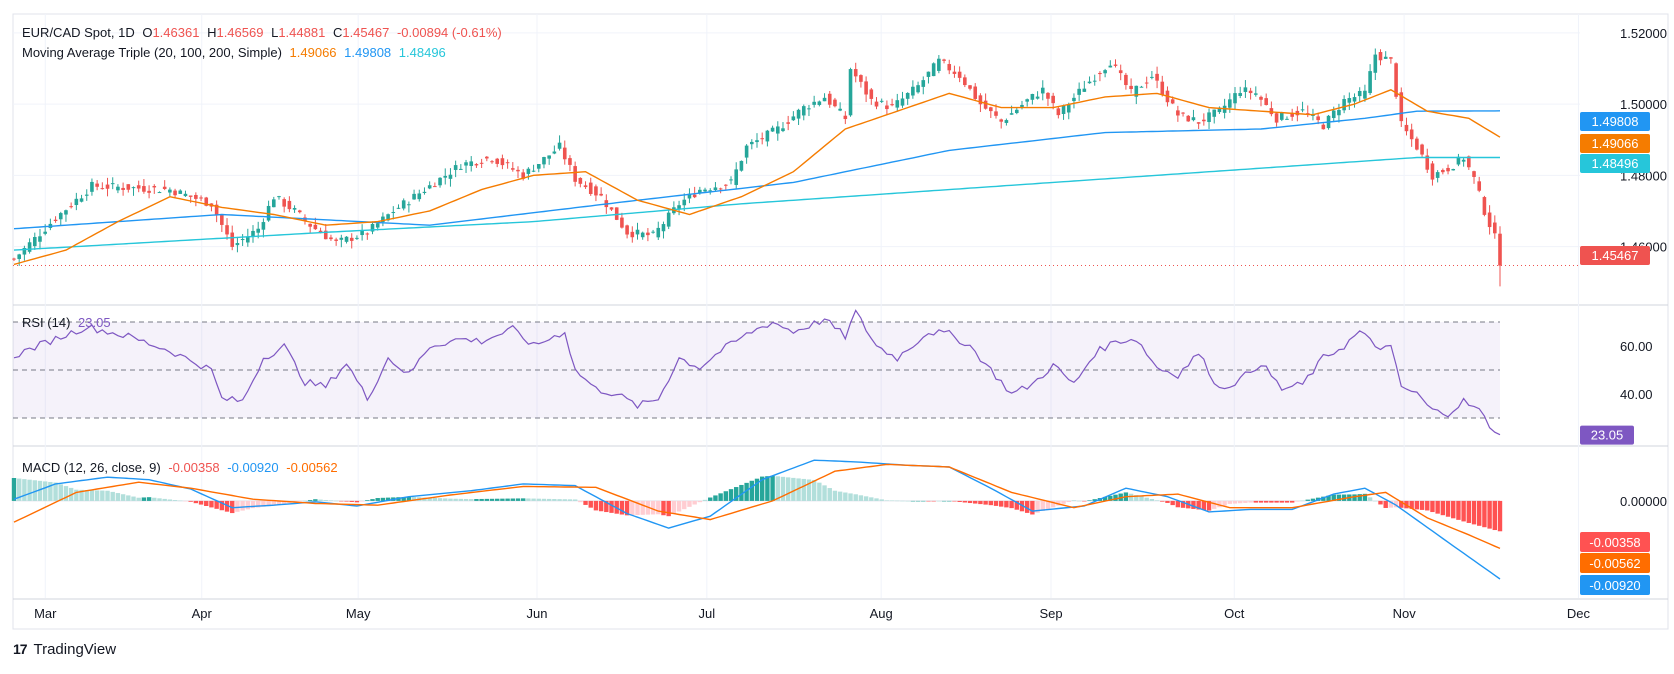  I want to click on rsi-legend: RSI (14) 23.05, so click(68, 322).